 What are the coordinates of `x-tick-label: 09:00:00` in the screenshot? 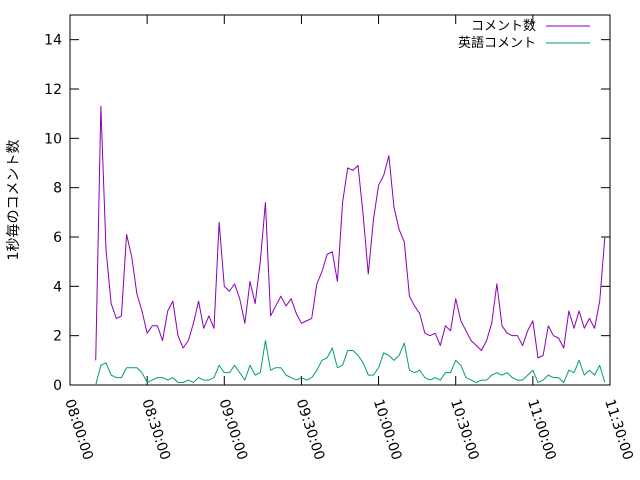 It's located at (232, 429).